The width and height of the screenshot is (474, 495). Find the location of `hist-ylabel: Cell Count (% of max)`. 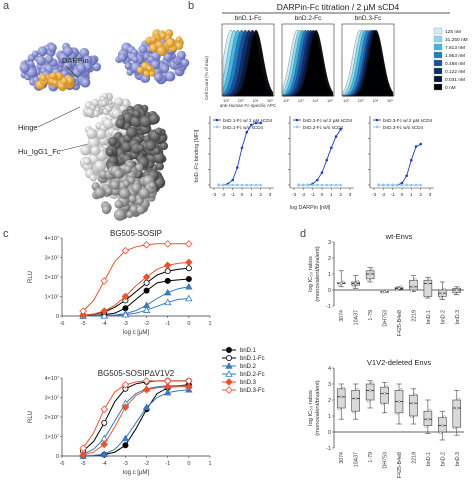

hist-ylabel: Cell Count (% of max) is located at coordinates (206, 77).